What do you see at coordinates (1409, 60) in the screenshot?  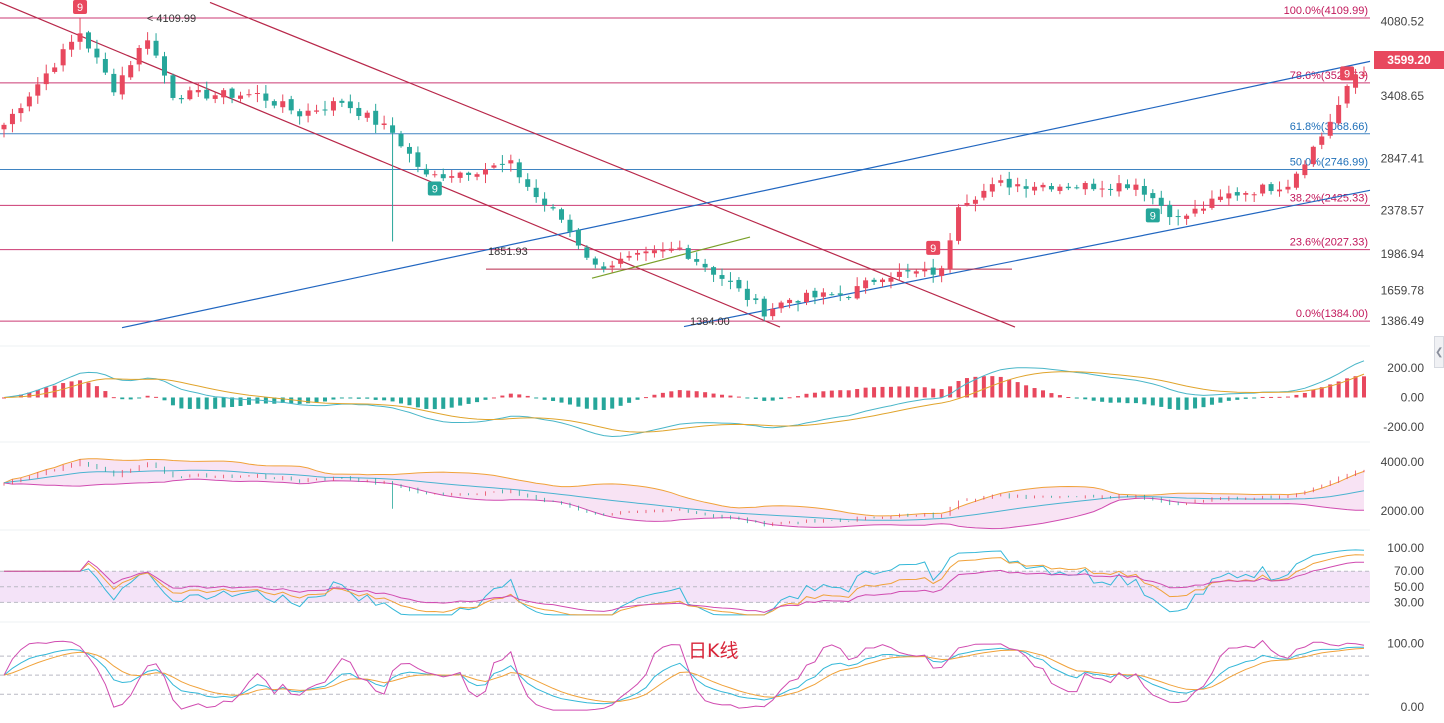 I see `last-price-tag: 3599.20` at bounding box center [1409, 60].